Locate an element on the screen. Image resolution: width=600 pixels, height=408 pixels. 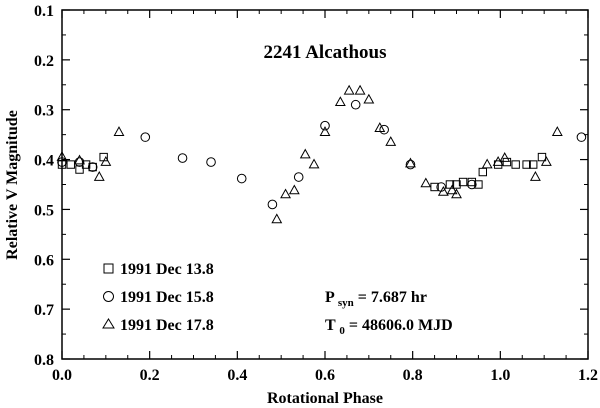
period-subscript: syn is located at coordinates (346, 303).